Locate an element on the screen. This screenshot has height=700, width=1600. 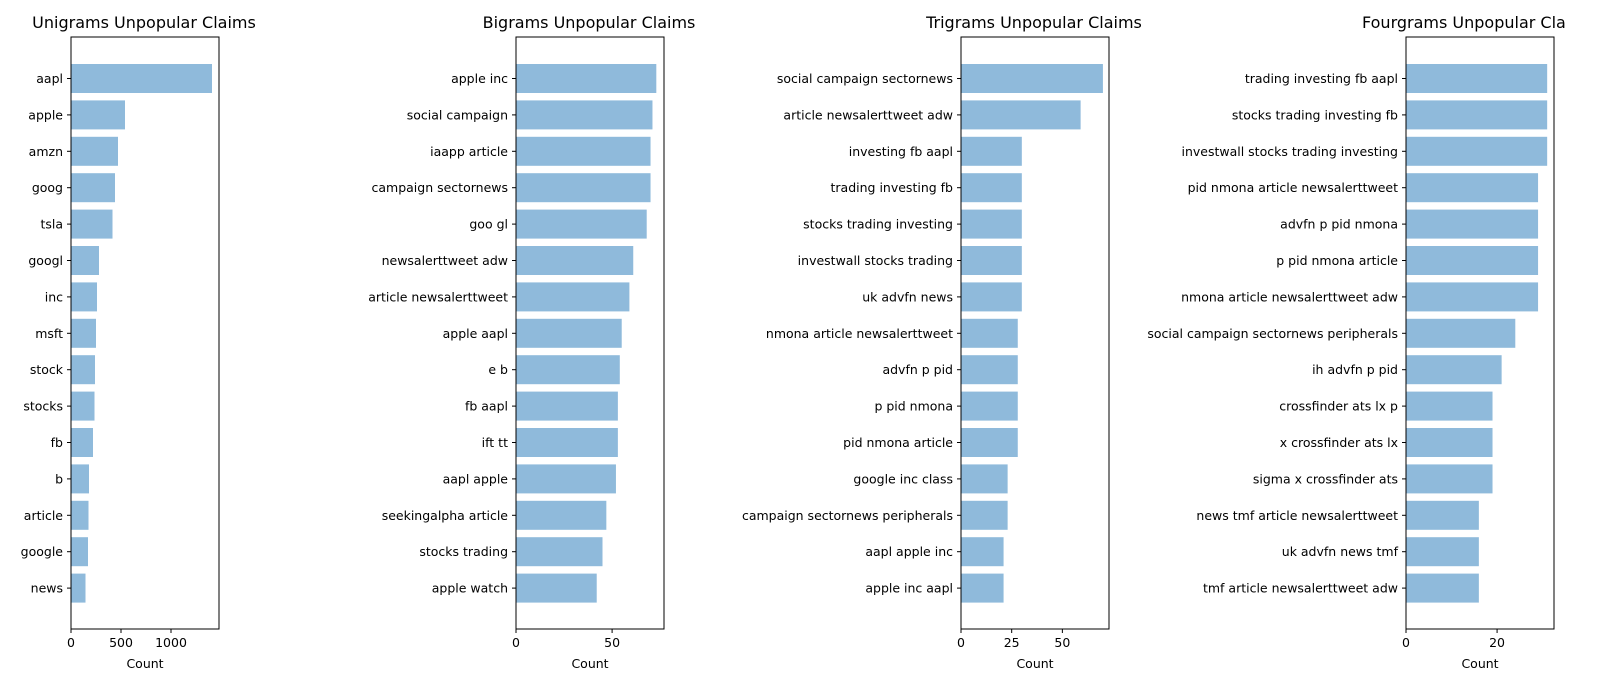
y-tick-label: campaign sectornews is located at coordinates (440, 187).